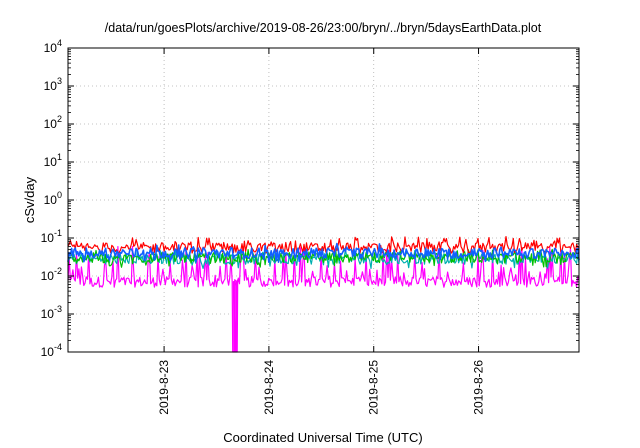 The image size is (640, 448). What do you see at coordinates (58, 347) in the screenshot?
I see `y-tick-exponent: -4` at bounding box center [58, 347].